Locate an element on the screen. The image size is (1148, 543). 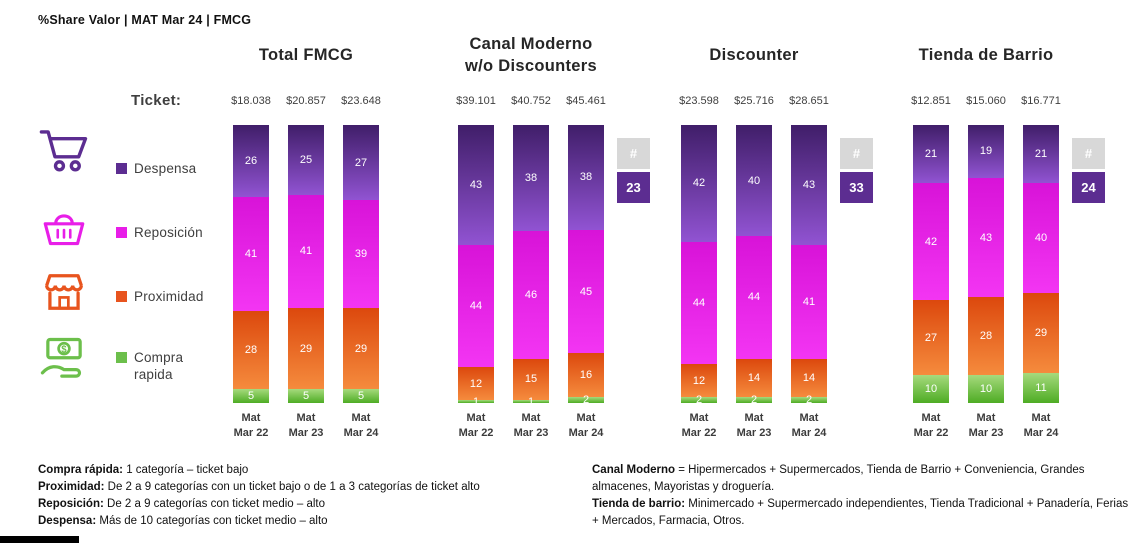
value-badge: 33 is located at coordinates (856, 187).